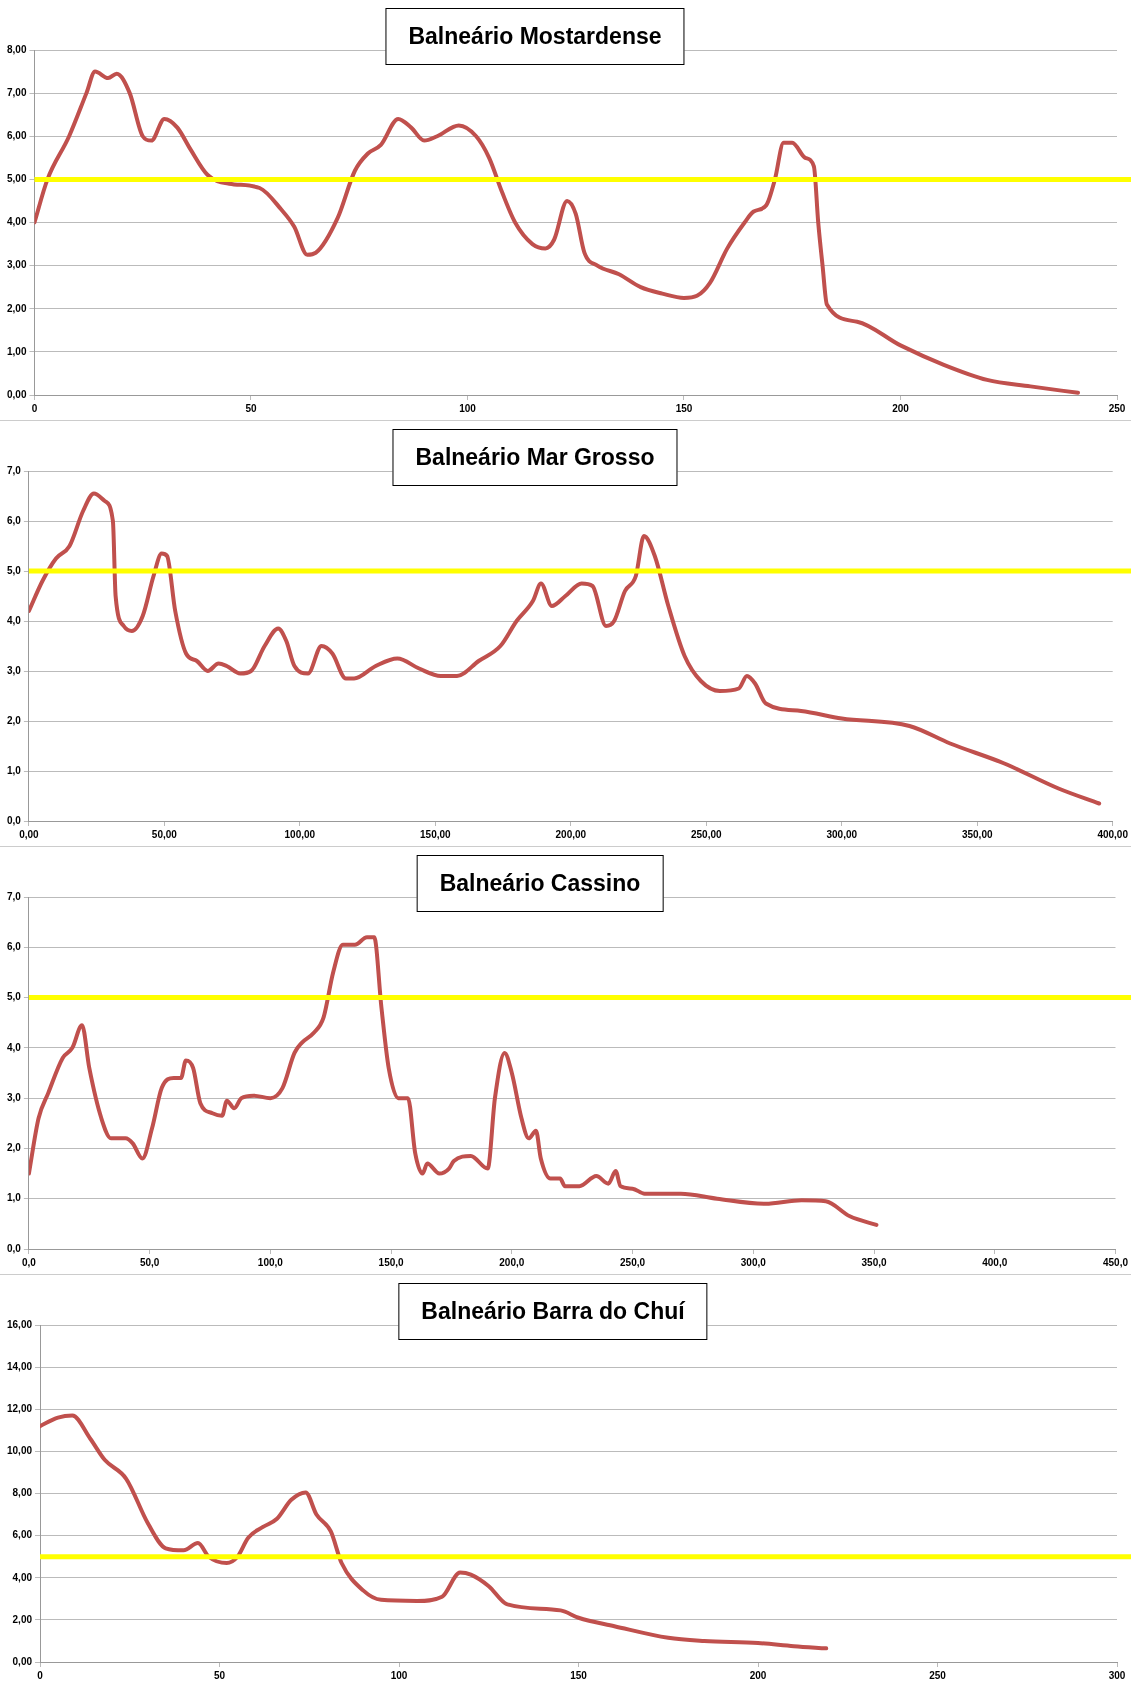 The image size is (1131, 1686). Describe the element at coordinates (270, 1262) in the screenshot. I see `x-tick-label: 100,0` at that location.